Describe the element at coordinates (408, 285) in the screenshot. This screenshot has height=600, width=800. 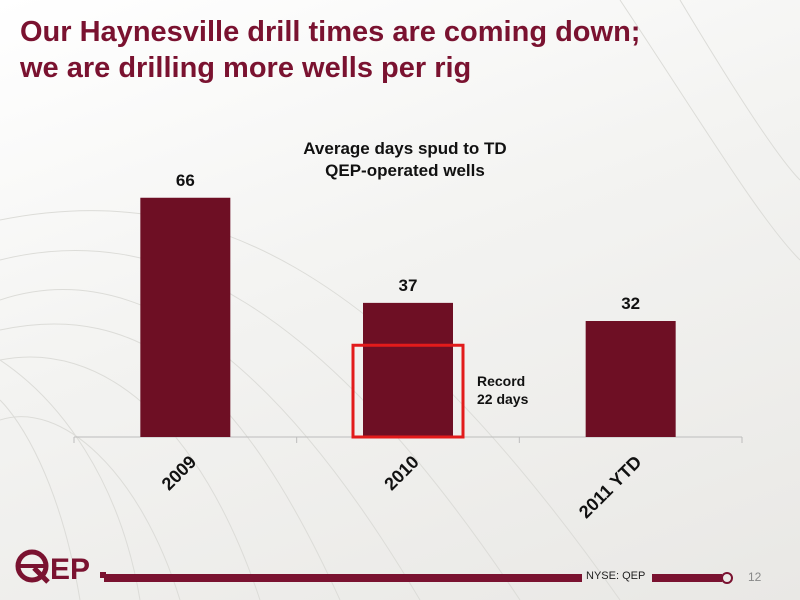
I see `data-label: 37` at that location.